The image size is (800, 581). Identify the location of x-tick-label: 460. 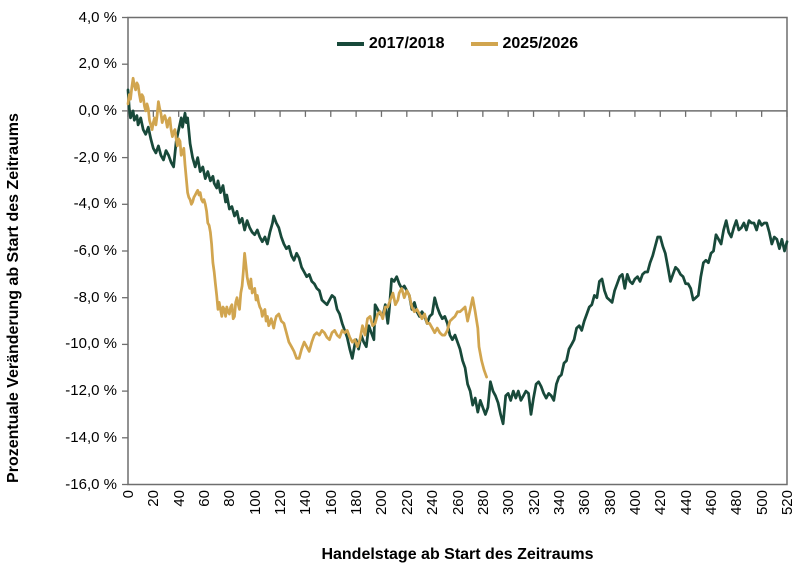
(711, 503).